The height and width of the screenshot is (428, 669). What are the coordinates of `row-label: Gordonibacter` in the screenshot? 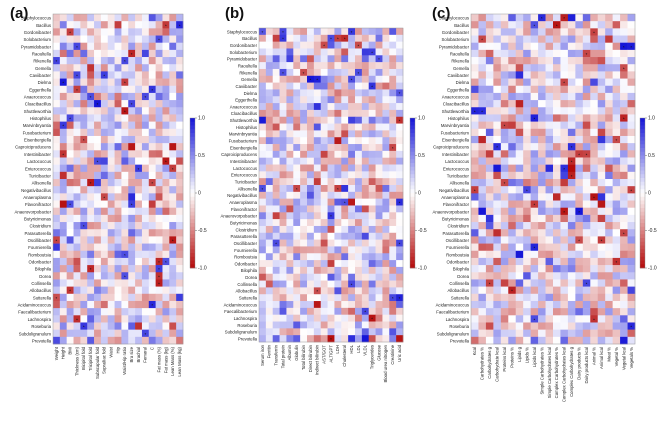 It's located at (456, 32).